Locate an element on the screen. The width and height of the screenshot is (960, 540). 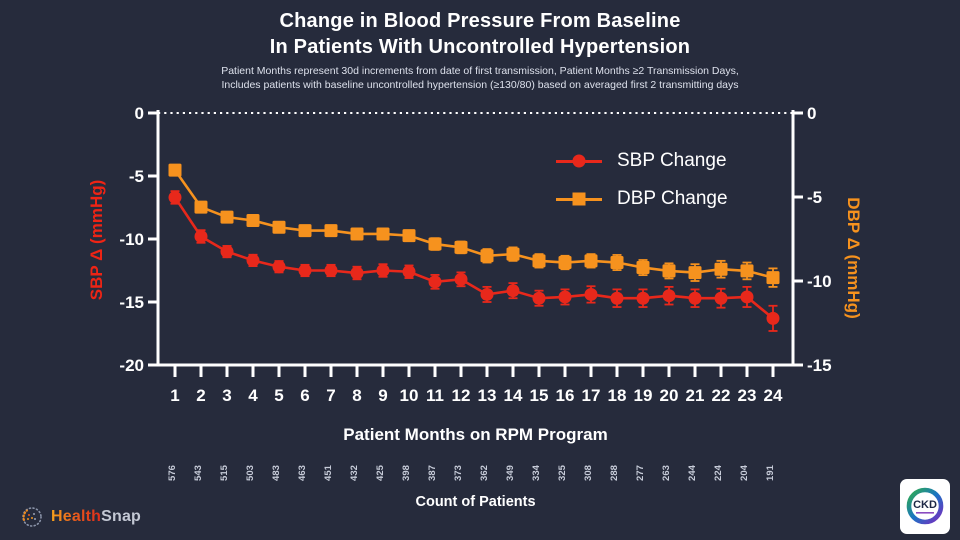
healthsnap-logo: HealthSnap is located at coordinates (80, 517).